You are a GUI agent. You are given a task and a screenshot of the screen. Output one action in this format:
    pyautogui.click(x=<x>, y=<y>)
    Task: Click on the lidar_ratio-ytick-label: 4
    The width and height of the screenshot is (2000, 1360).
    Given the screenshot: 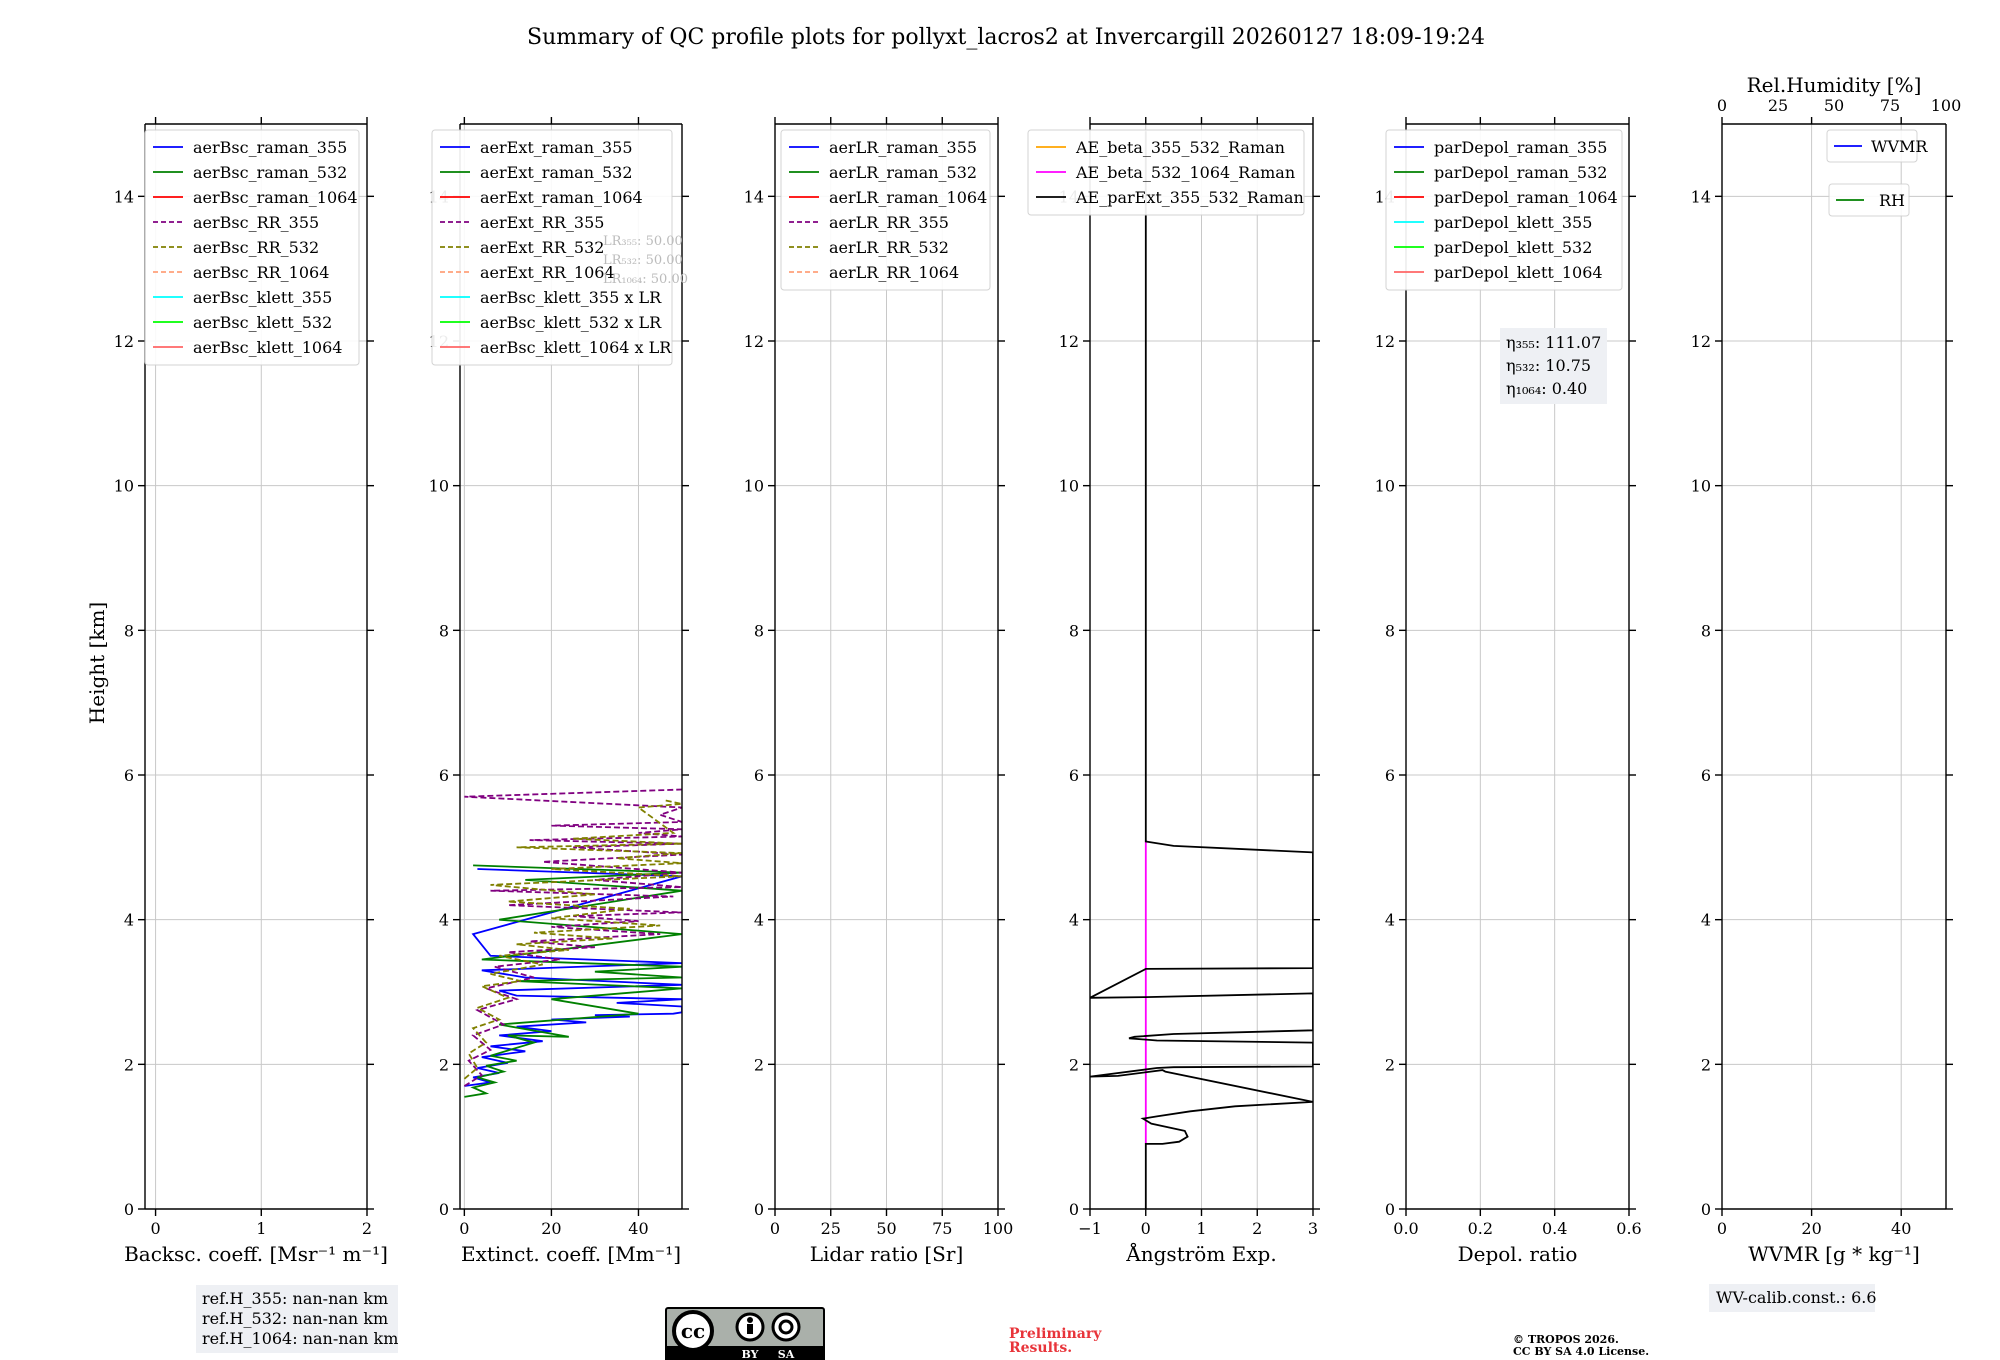 What is the action you would take?
    pyautogui.click(x=759, y=920)
    